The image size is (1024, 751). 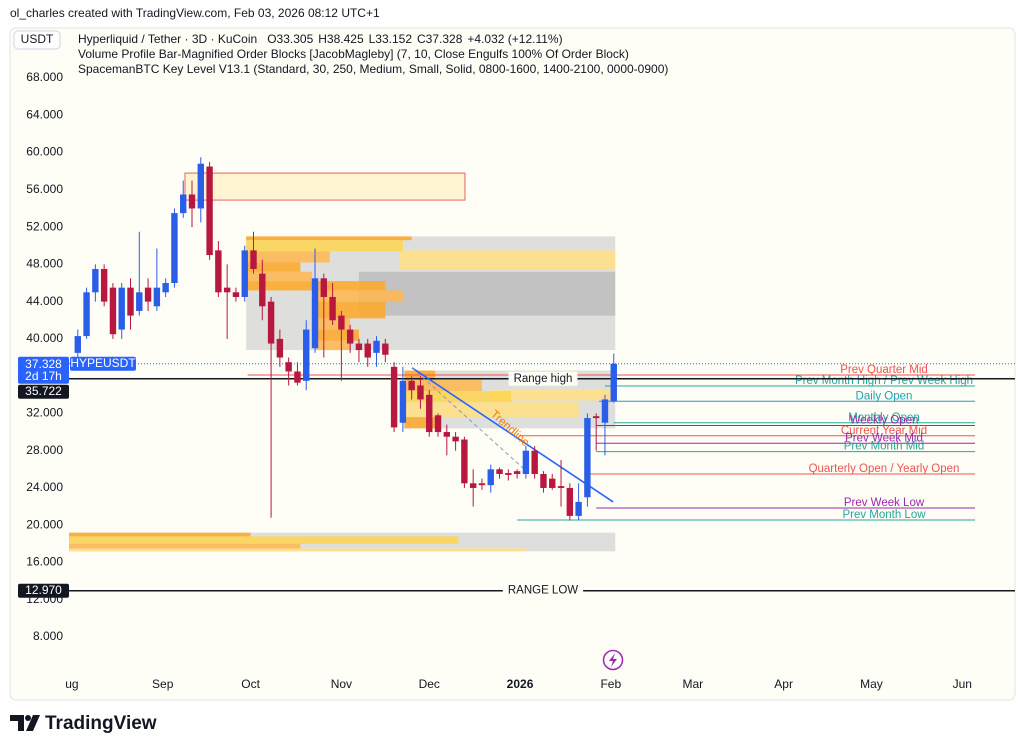 I want to click on brand: TradingView, so click(x=101, y=723).